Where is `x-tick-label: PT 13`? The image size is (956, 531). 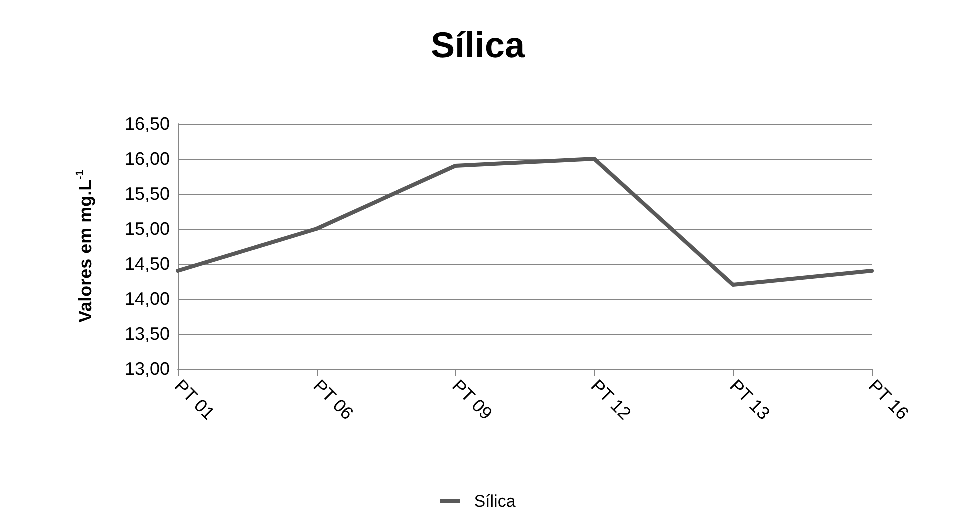 x-tick-label: PT 13 is located at coordinates (750, 400).